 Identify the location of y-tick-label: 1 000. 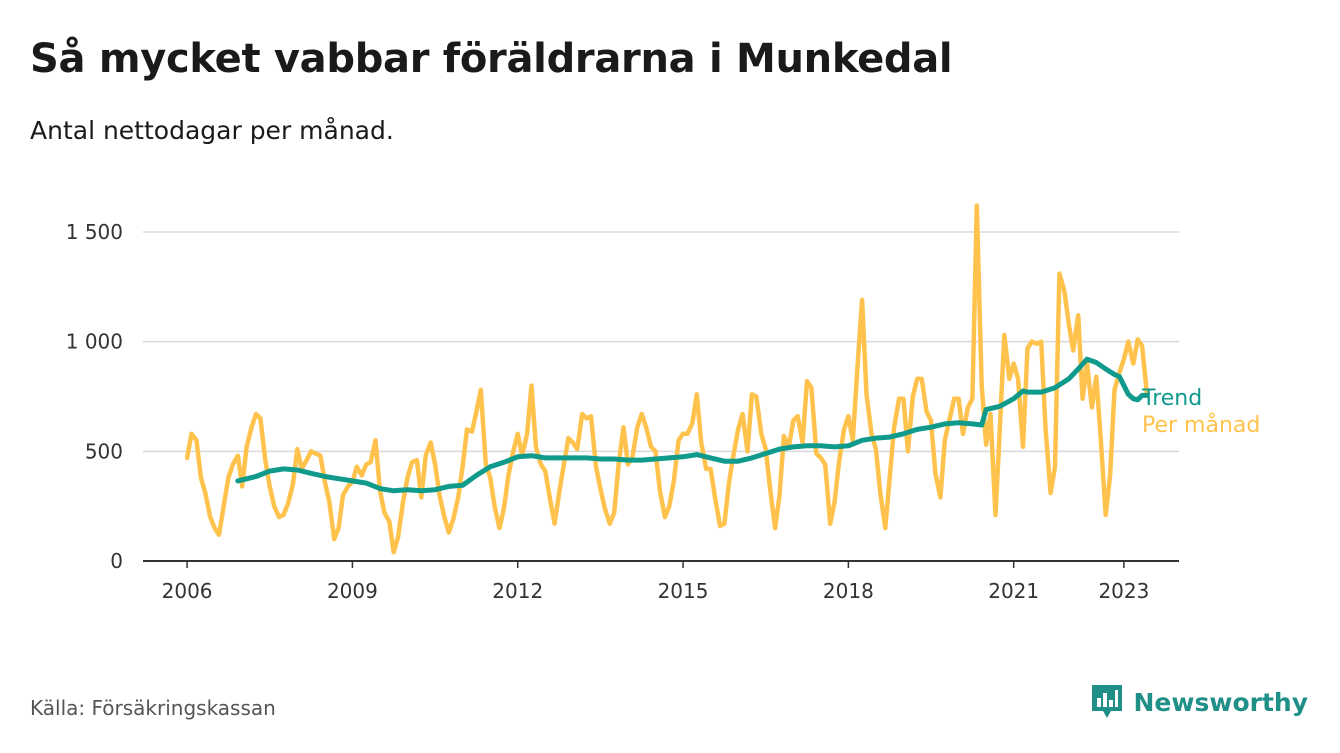
(94, 342).